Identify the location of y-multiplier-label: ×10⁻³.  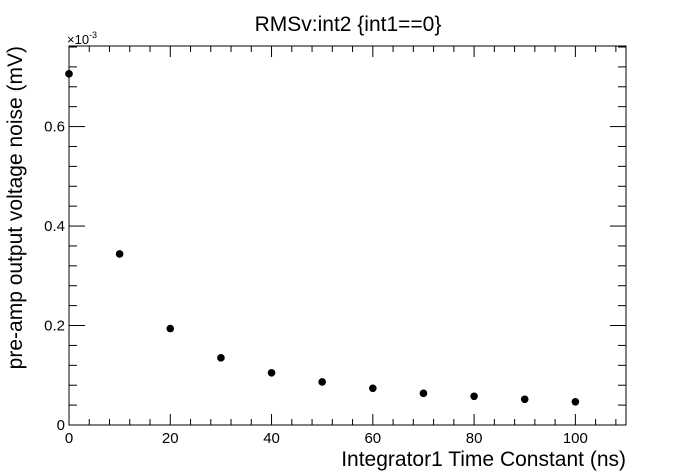
(82, 38).